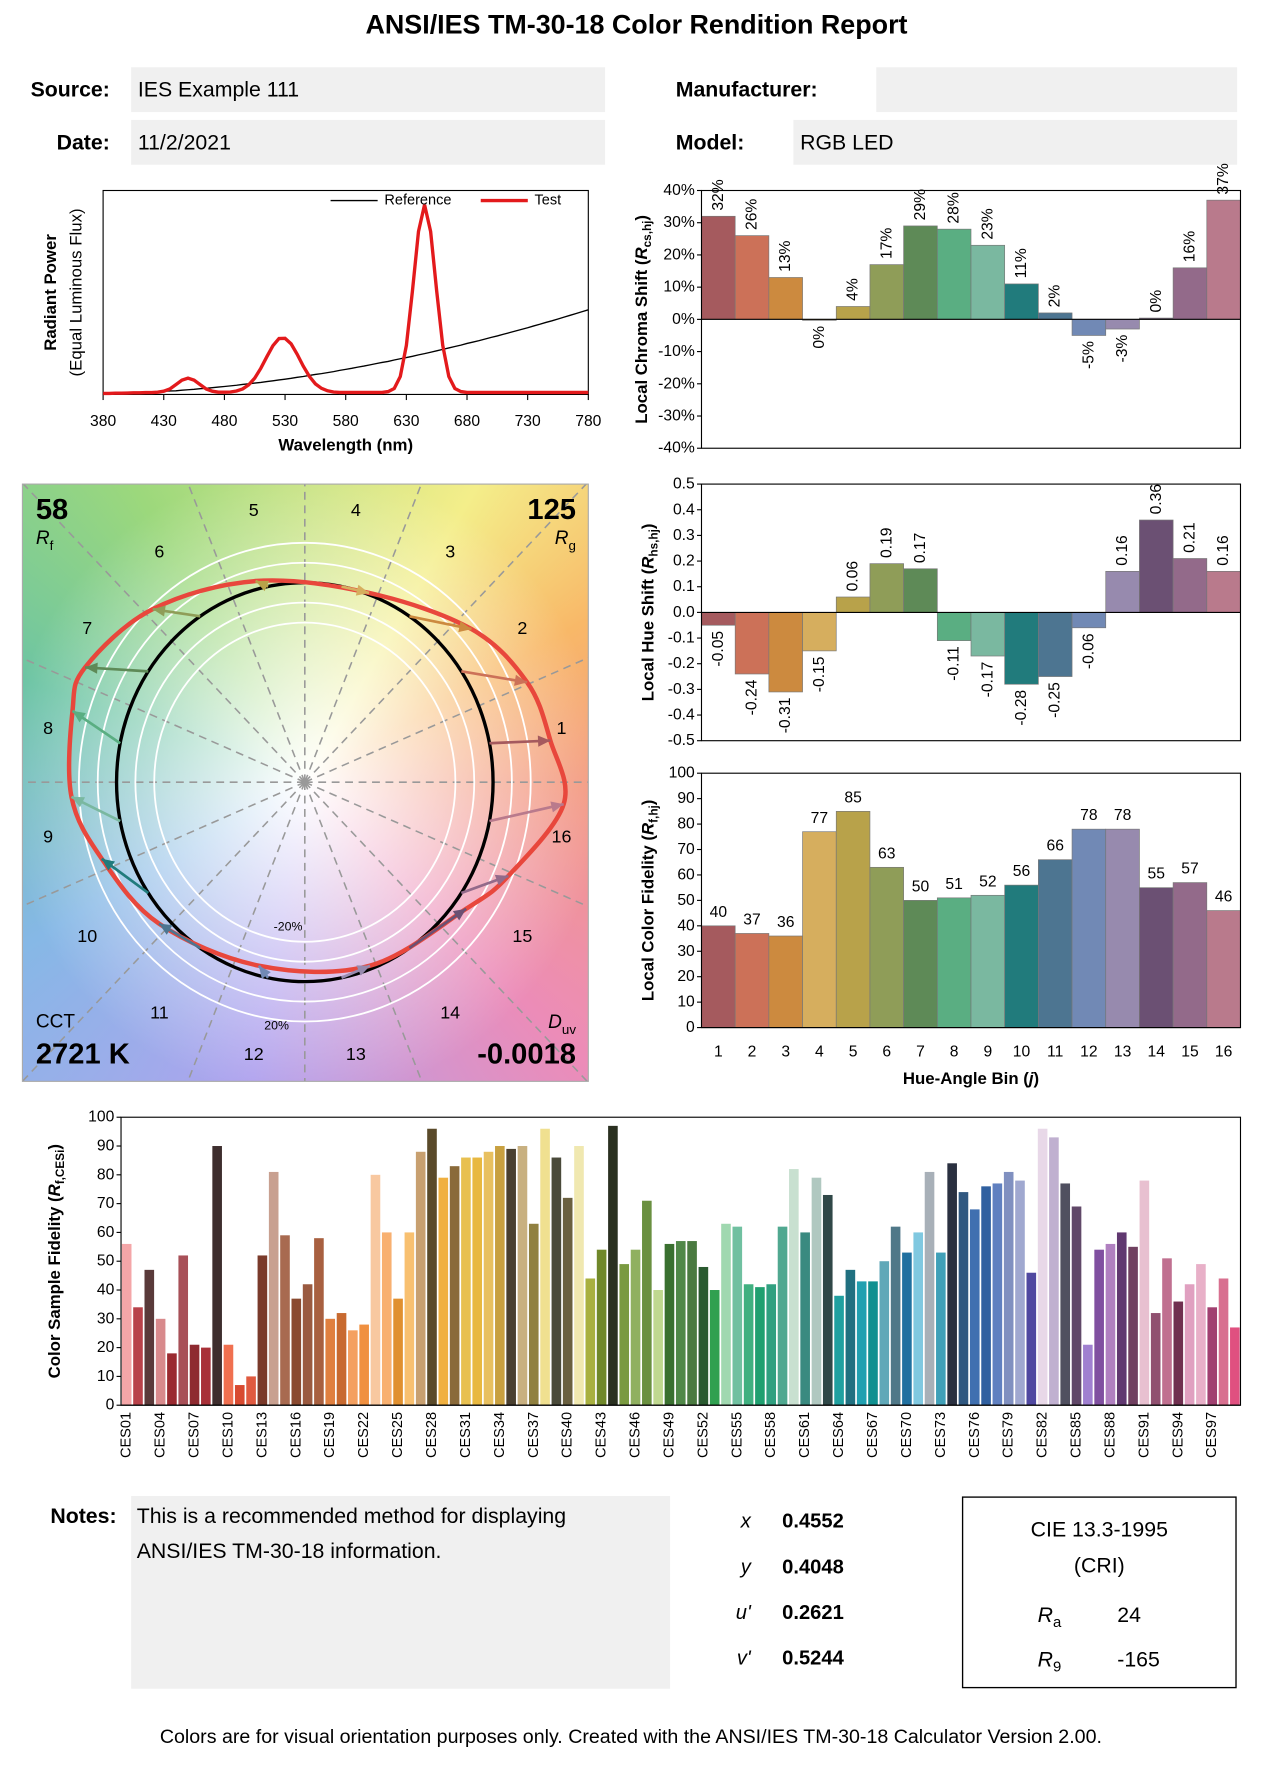 The width and height of the screenshot is (1273, 1775). Describe the element at coordinates (401, 1592) in the screenshot. I see `notes-box` at that location.